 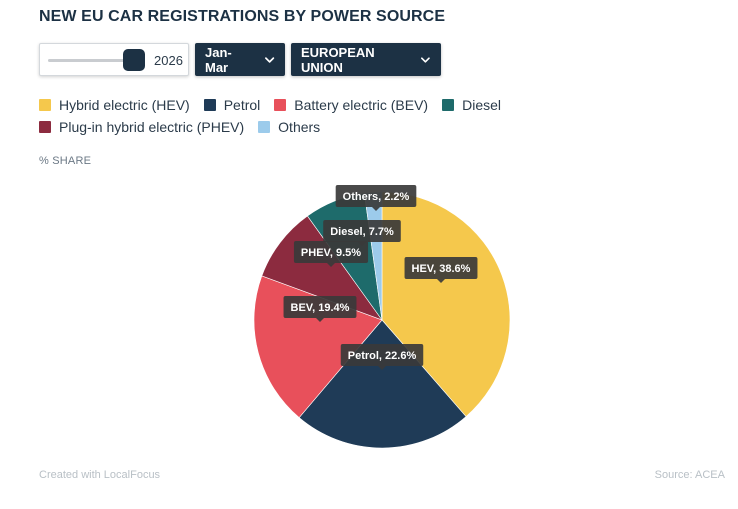 I want to click on region-dropdown-label: EUROPEAN UNION, so click(x=338, y=59).